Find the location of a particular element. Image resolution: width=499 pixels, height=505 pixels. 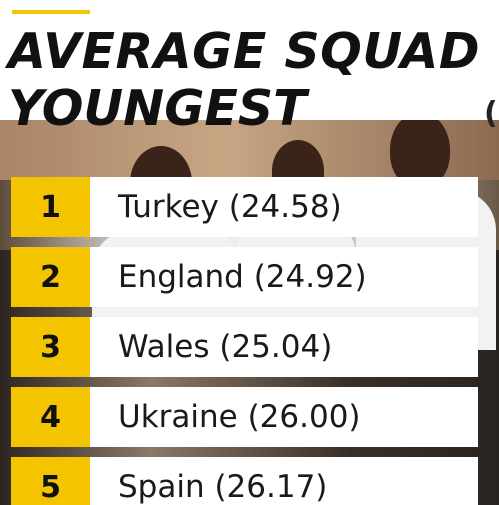

page-subtitle: YOUNGEST is located at coordinates (157, 108).